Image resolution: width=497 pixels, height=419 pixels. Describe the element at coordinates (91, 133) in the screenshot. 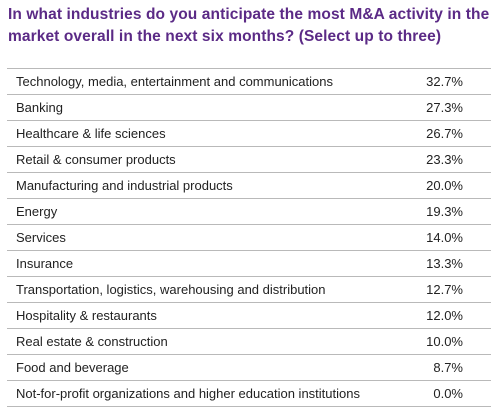

I see `row-label: Healthcare & life sciences` at that location.